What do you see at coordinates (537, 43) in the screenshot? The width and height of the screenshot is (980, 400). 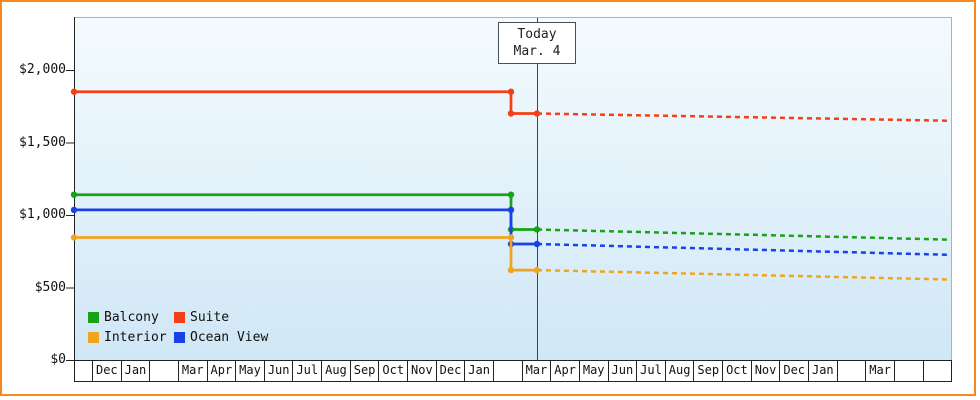 I see `today-box: Today Mar. 4` at bounding box center [537, 43].